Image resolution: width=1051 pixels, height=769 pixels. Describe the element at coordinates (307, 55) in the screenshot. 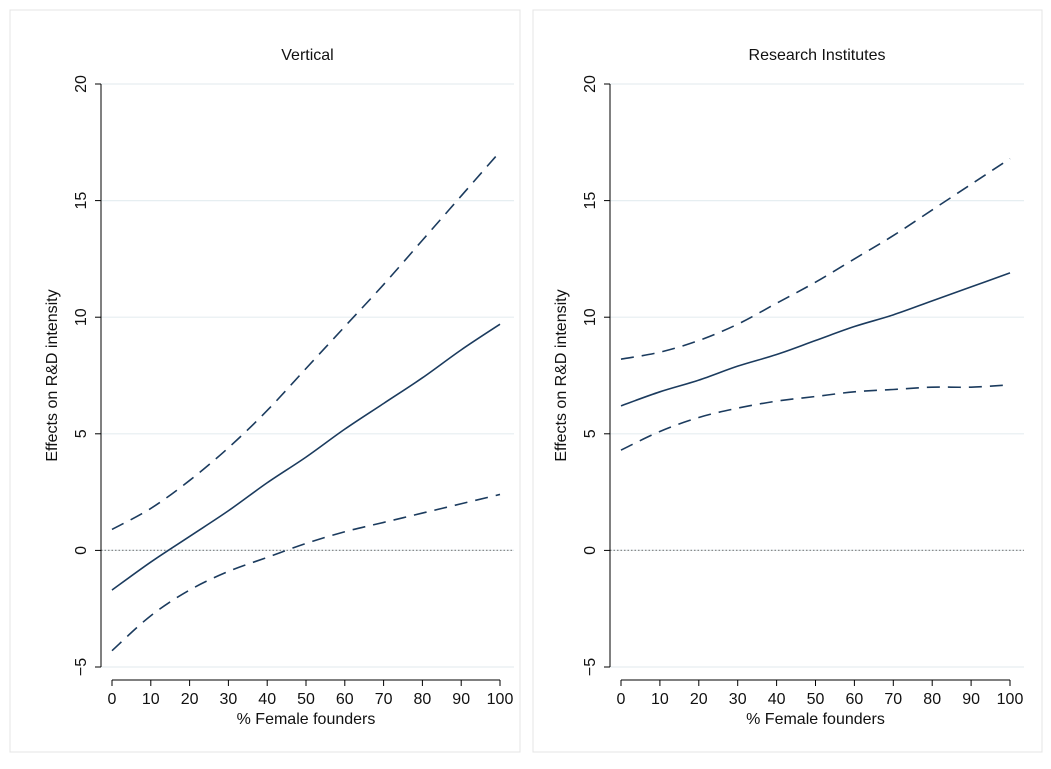

I see `panel-title: Vertical` at that location.